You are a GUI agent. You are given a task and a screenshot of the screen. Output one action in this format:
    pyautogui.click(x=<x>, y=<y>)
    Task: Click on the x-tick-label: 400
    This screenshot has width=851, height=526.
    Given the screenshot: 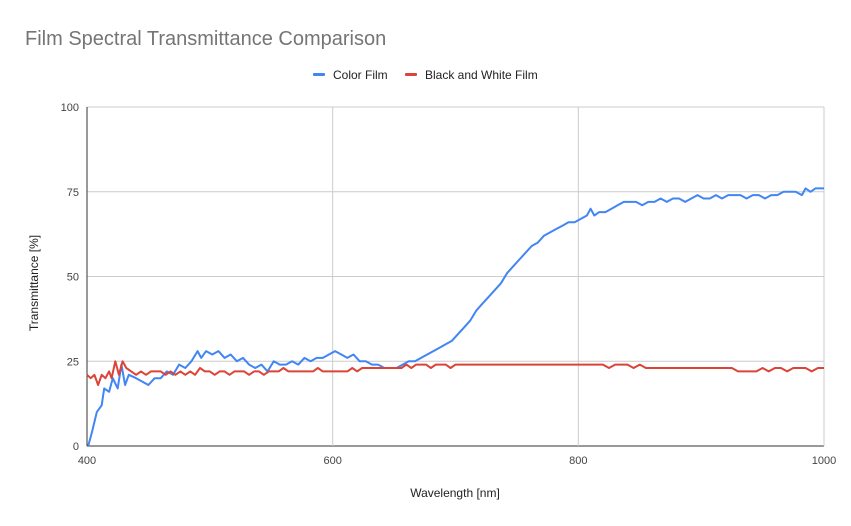 What is the action you would take?
    pyautogui.click(x=87, y=461)
    